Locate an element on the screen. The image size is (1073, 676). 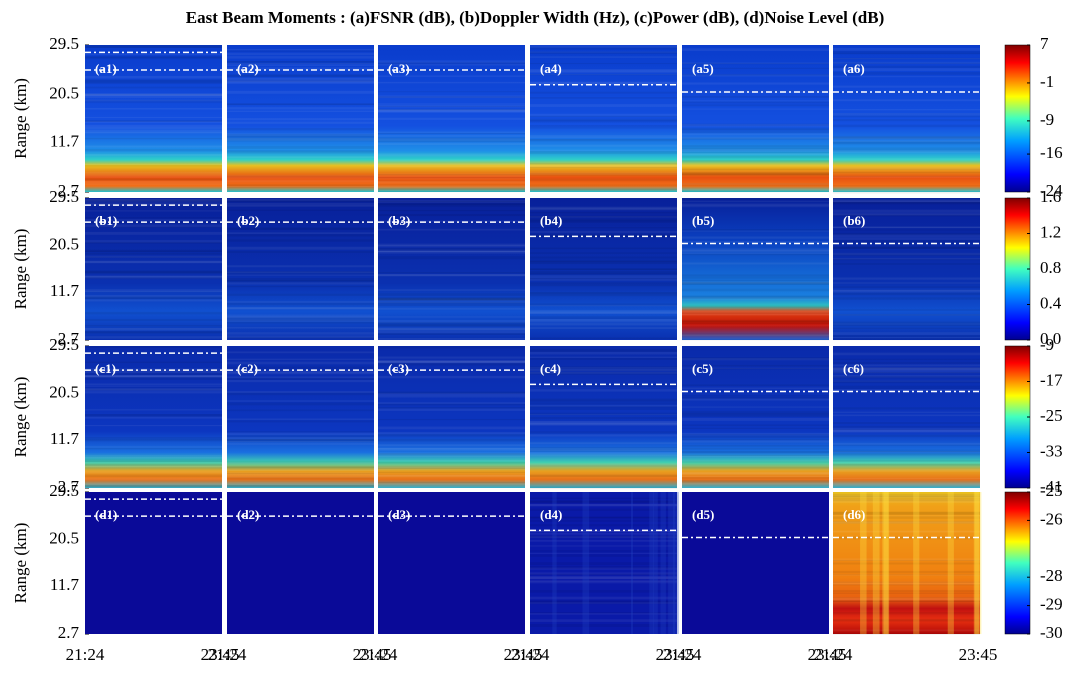
x-tick-label: 21:24 is located at coordinates (378, 654).